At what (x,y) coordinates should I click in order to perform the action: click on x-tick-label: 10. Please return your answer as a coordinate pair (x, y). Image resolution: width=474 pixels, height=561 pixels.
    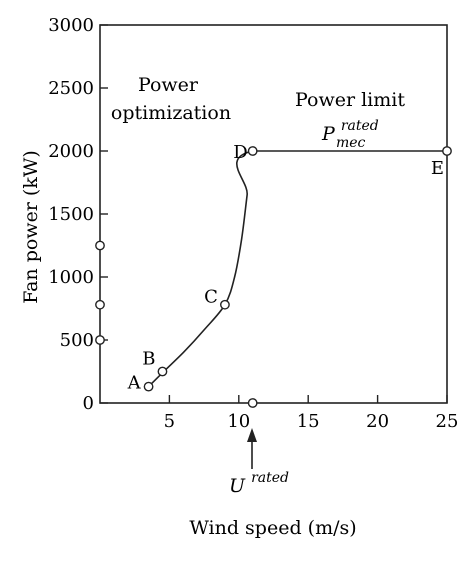
    Looking at the image, I should click on (238, 421).